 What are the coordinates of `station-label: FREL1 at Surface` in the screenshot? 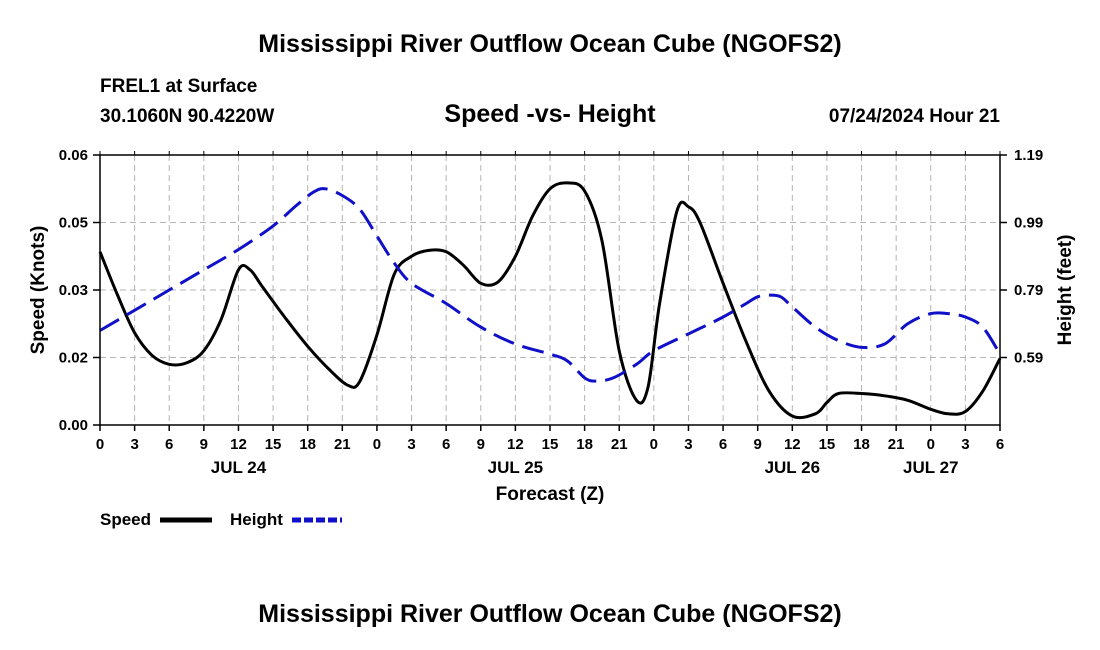 It's located at (179, 86).